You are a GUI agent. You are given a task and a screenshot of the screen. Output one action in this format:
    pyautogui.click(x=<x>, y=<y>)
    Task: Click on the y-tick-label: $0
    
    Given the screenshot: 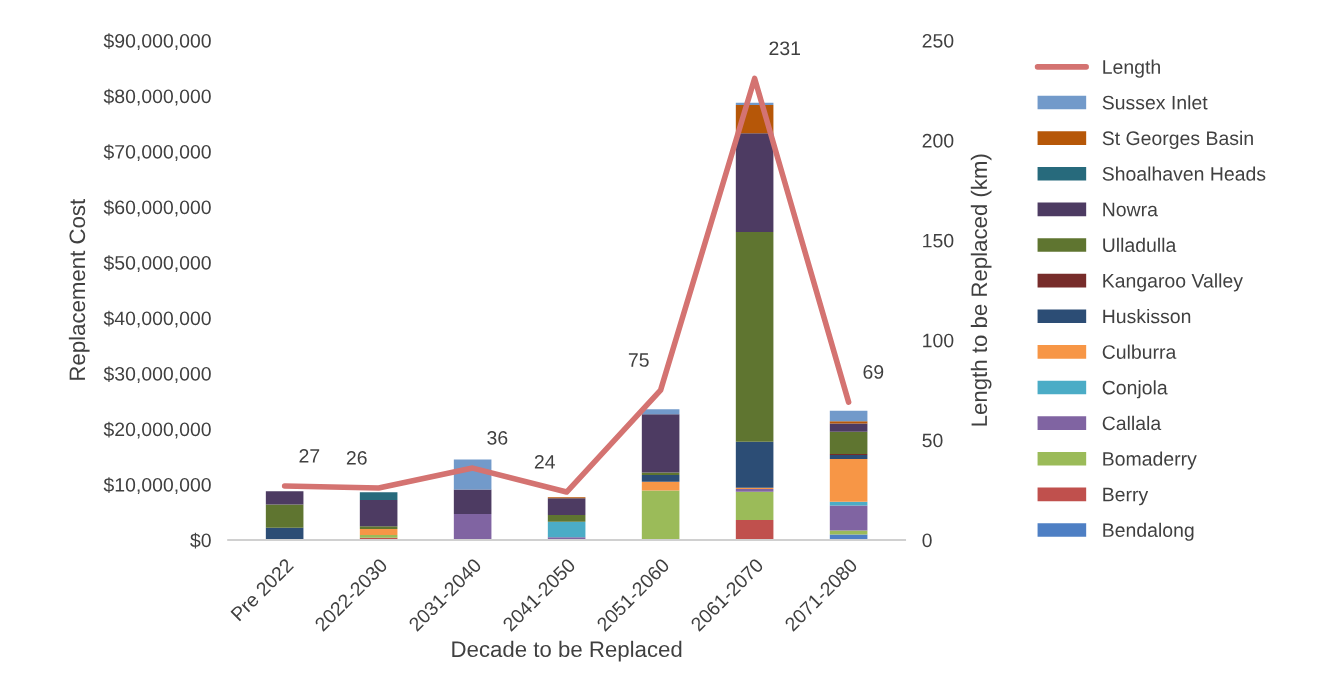 What is the action you would take?
    pyautogui.click(x=200, y=540)
    